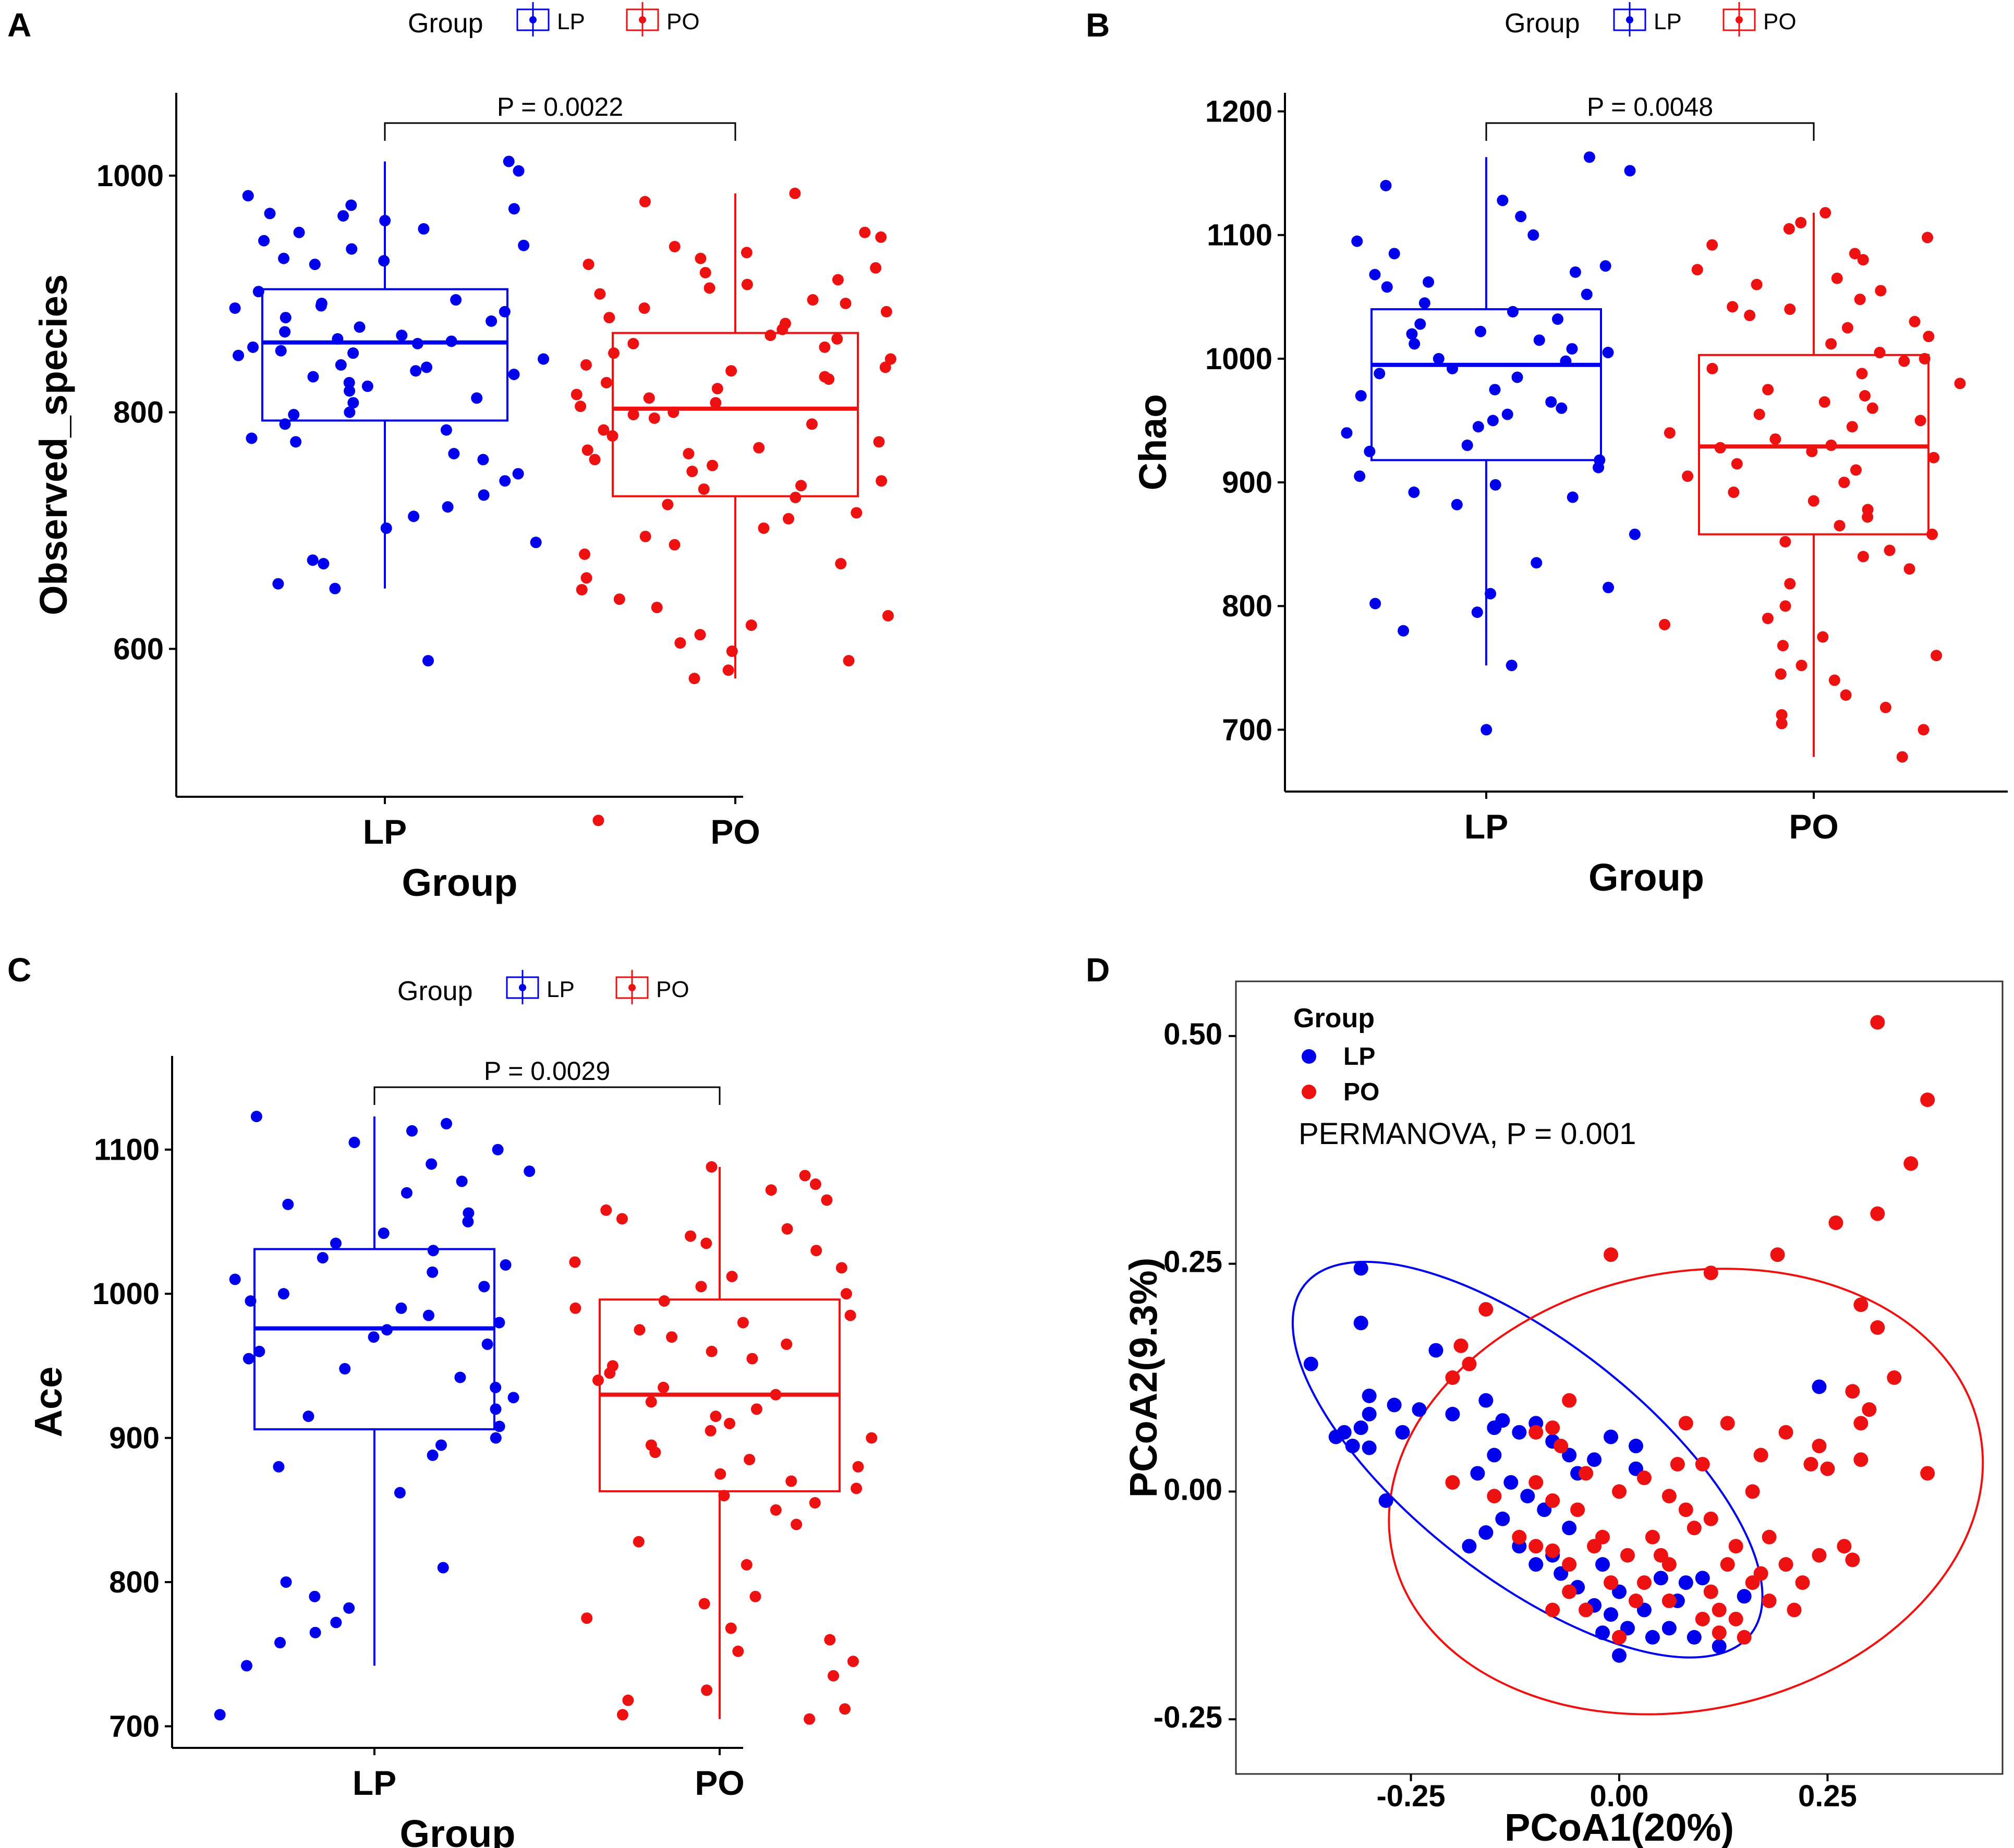  What do you see at coordinates (1098, 970) in the screenshot?
I see `panel-label-d: D` at bounding box center [1098, 970].